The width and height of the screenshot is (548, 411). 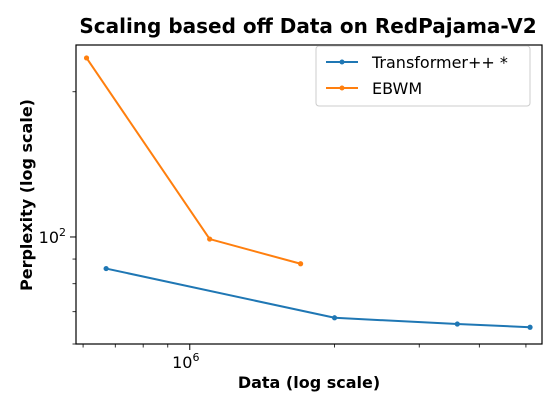 What do you see at coordinates (26, 195) in the screenshot?
I see `y-axis-label: Perplexity (log scale)` at bounding box center [26, 195].